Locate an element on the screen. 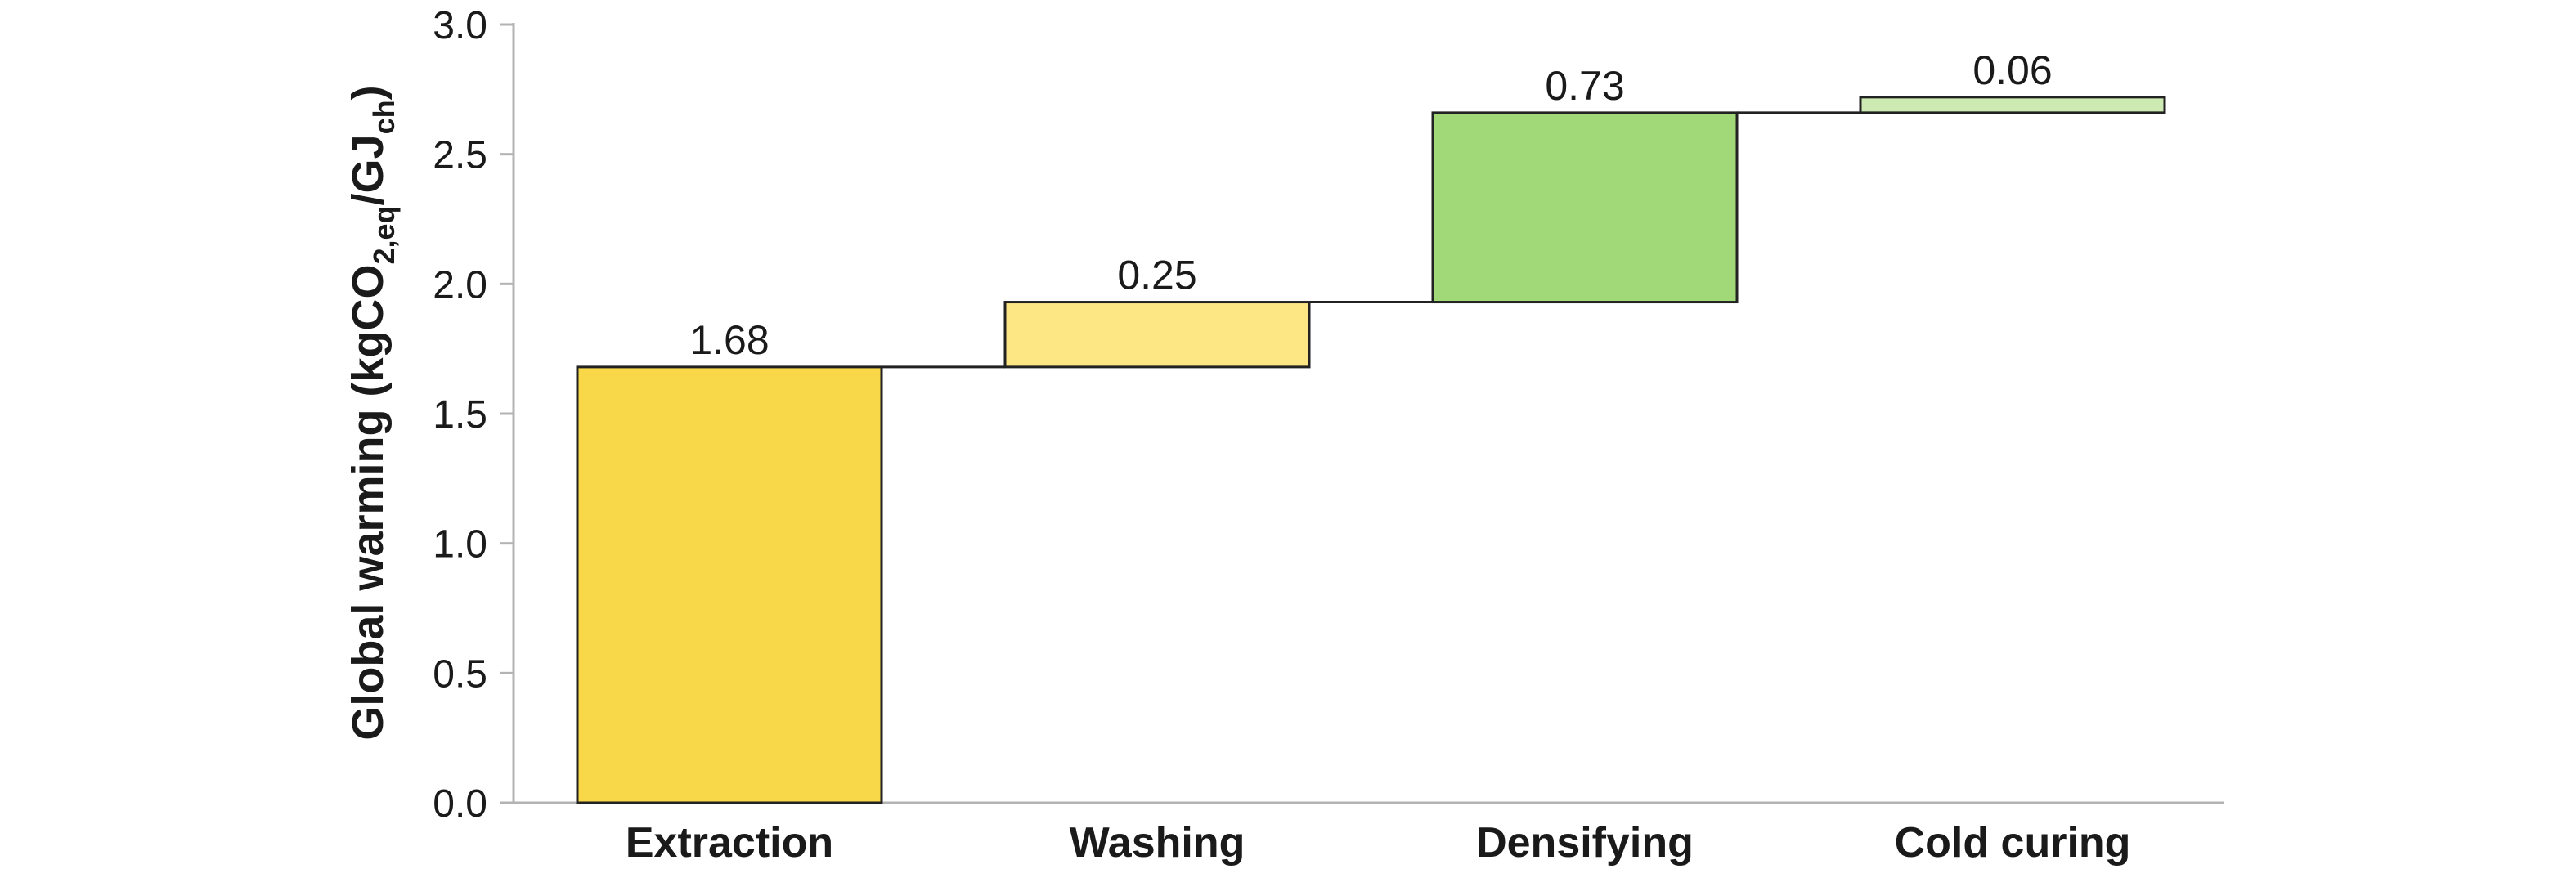  bar-cold-curing is located at coordinates (2013, 105).